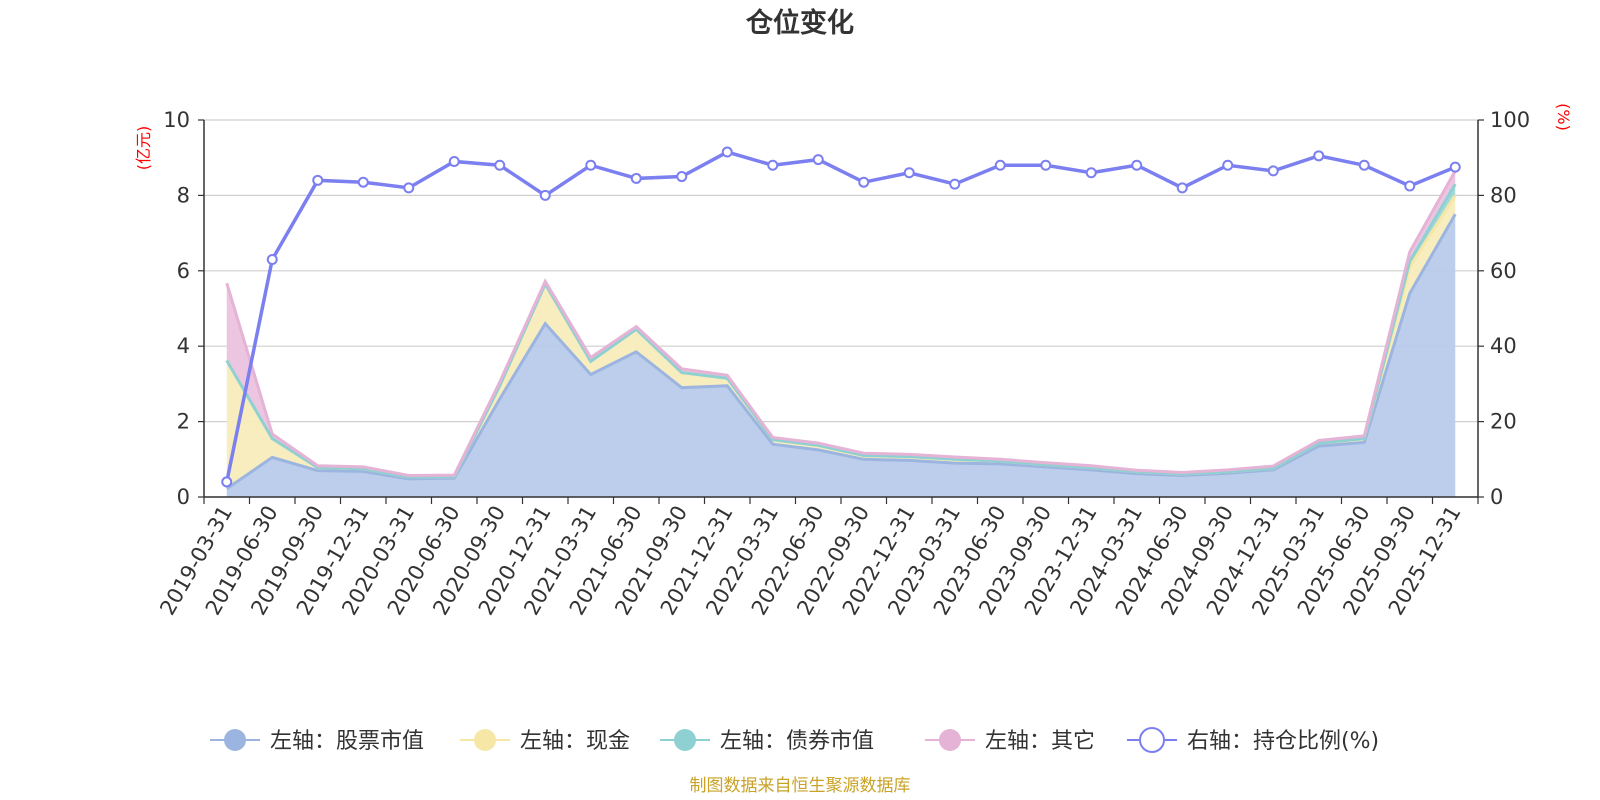 Image resolution: width=1600 pixels, height=800 pixels. Describe the element at coordinates (1503, 346) in the screenshot. I see `right-tick-label: 40` at that location.